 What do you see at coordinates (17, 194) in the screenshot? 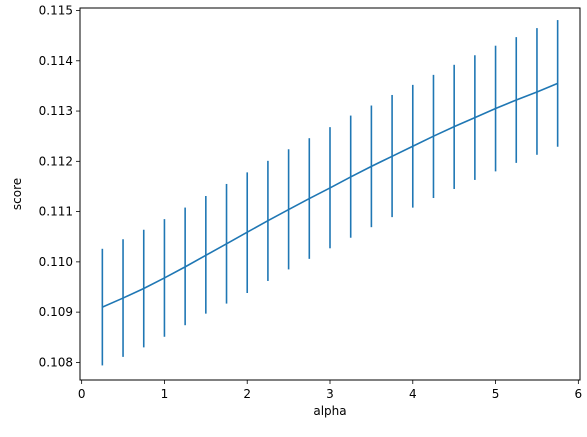
I see `y-axis-label: score` at bounding box center [17, 194].